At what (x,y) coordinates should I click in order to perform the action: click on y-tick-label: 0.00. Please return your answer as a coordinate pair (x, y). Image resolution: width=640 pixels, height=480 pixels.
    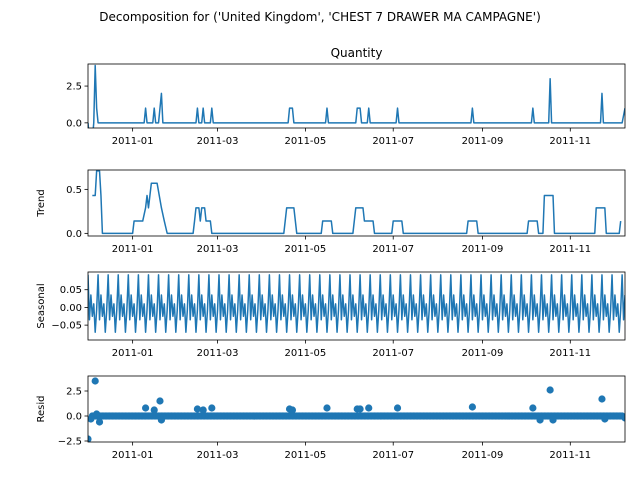
    Looking at the image, I should click on (71, 308).